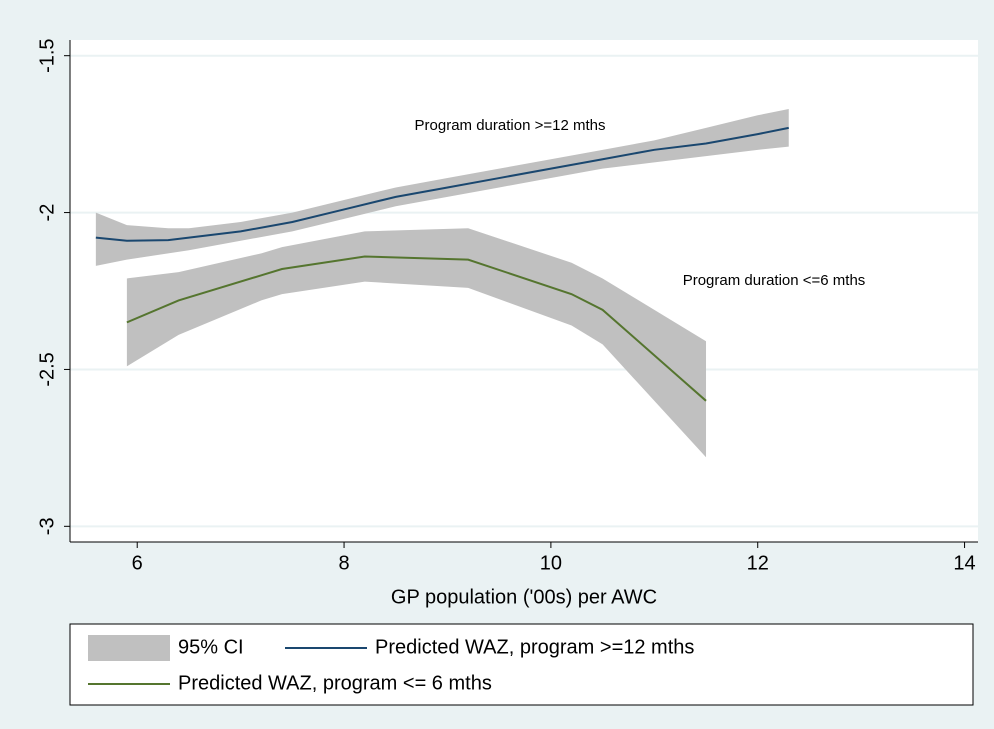 The width and height of the screenshot is (994, 729). What do you see at coordinates (774, 280) in the screenshot?
I see `annotation: Program duration <=6 mths` at bounding box center [774, 280].